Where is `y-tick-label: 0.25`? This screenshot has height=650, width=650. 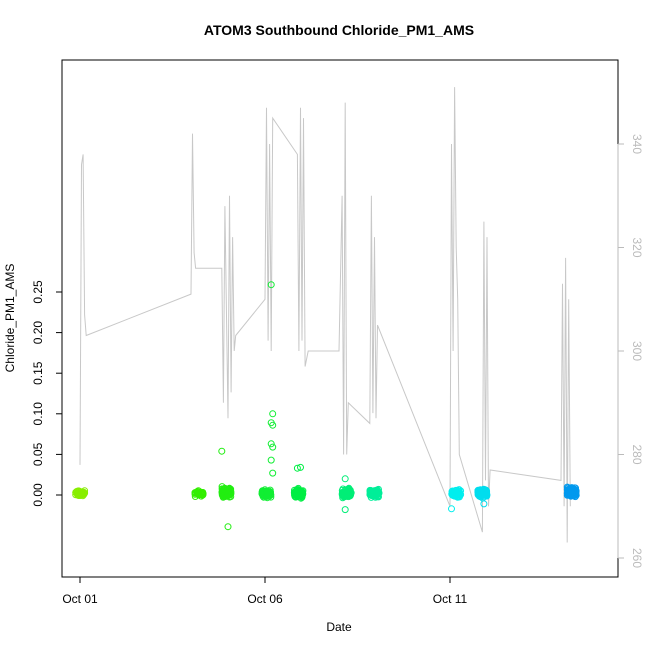 y-tick-label: 0.25 is located at coordinates (38, 292).